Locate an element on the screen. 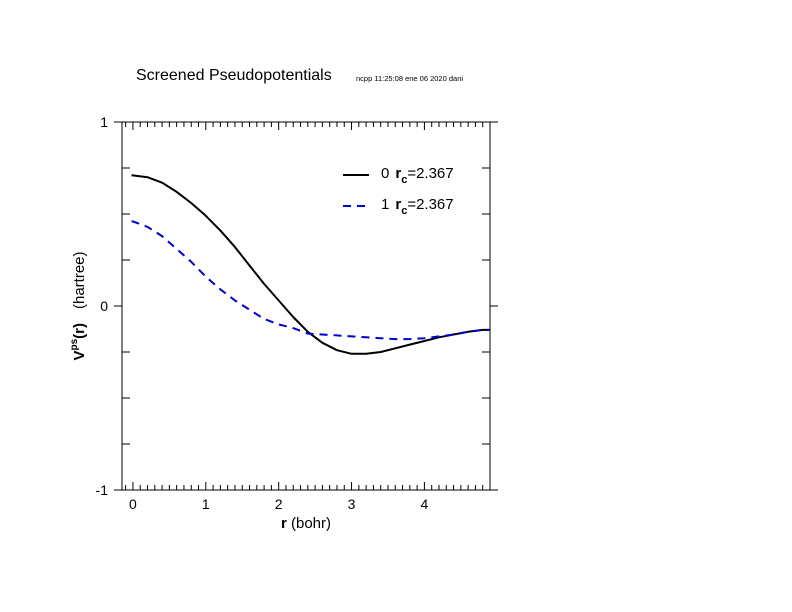 This screenshot has width=792, height=612. legend-entry-1: 1 rc=2.367 is located at coordinates (417, 206).